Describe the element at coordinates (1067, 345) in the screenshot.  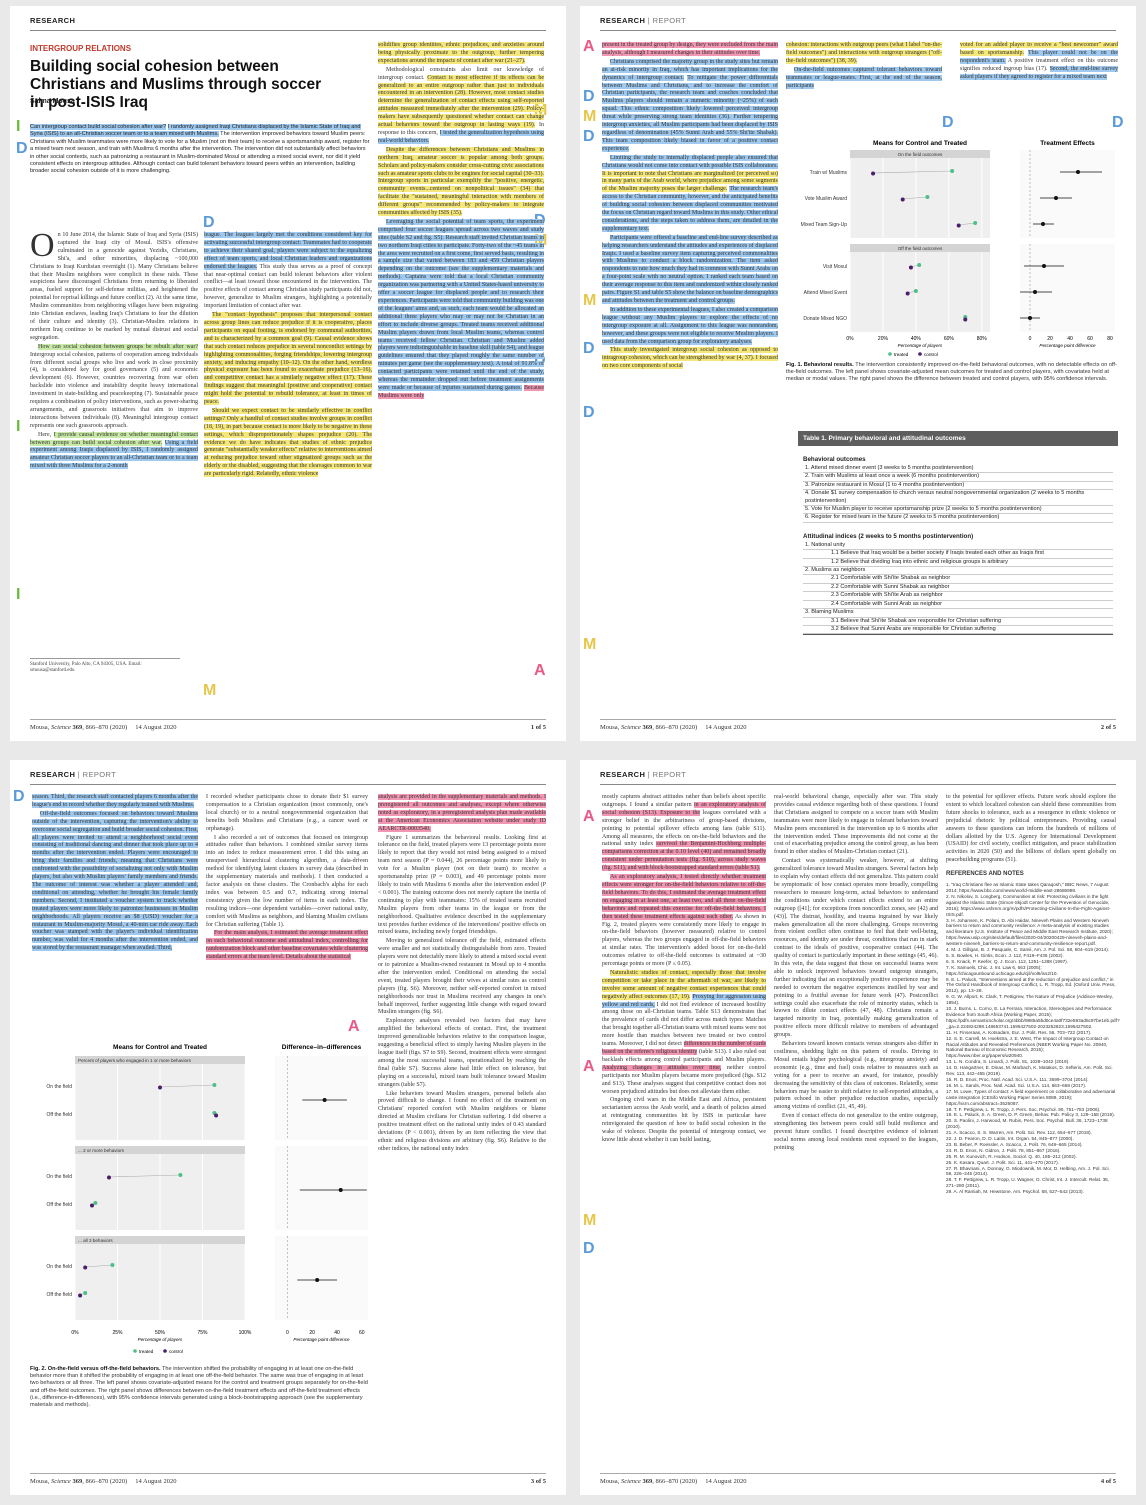
I see `x-axis-label: Percentage point difference` at that location.